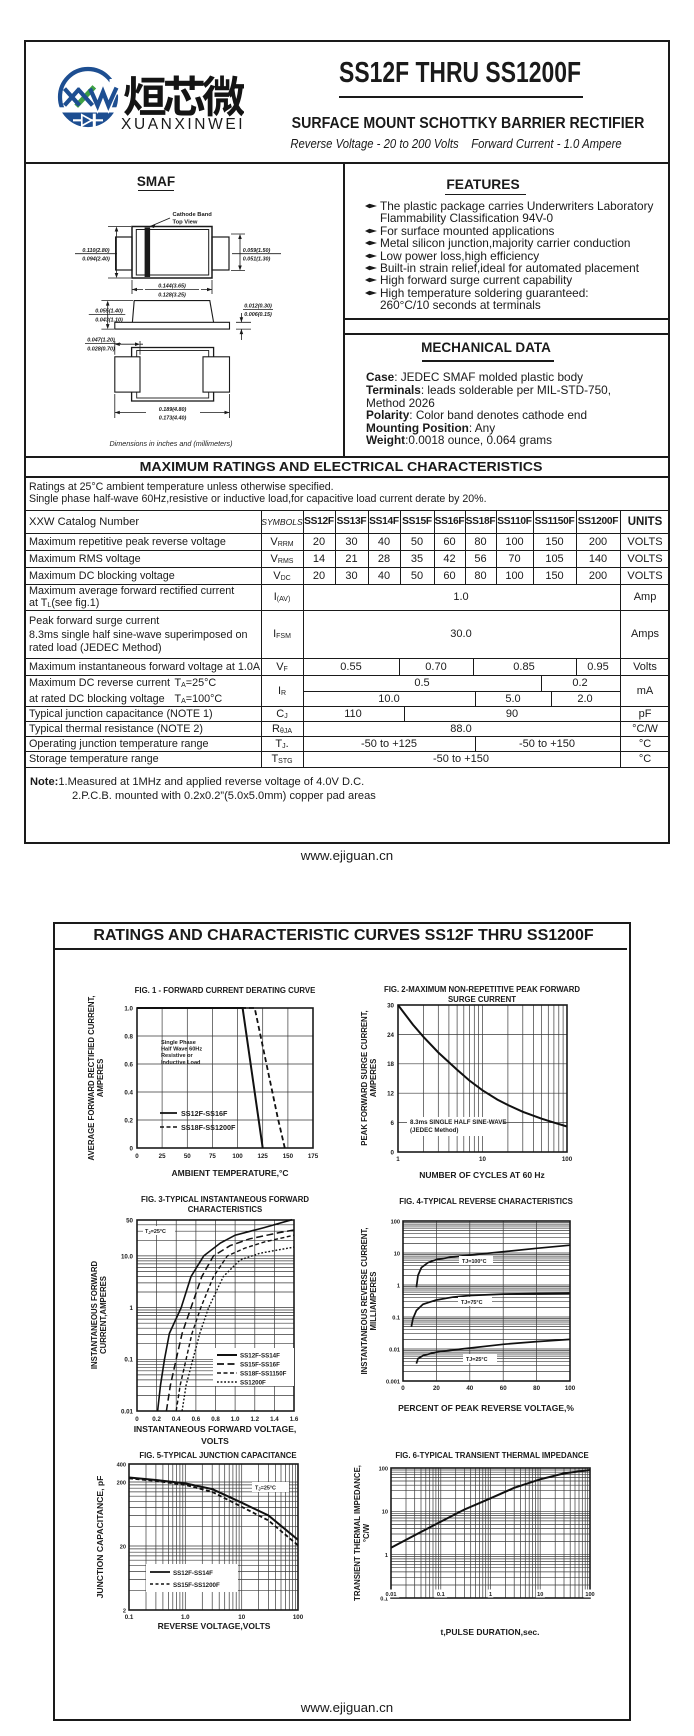  I want to click on svg-text: 75, so click(212, 1156).